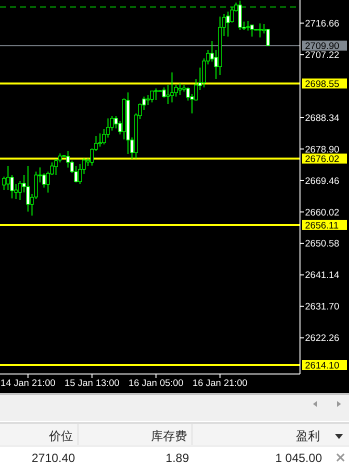  I want to click on text: 2710.40, so click(54, 458).